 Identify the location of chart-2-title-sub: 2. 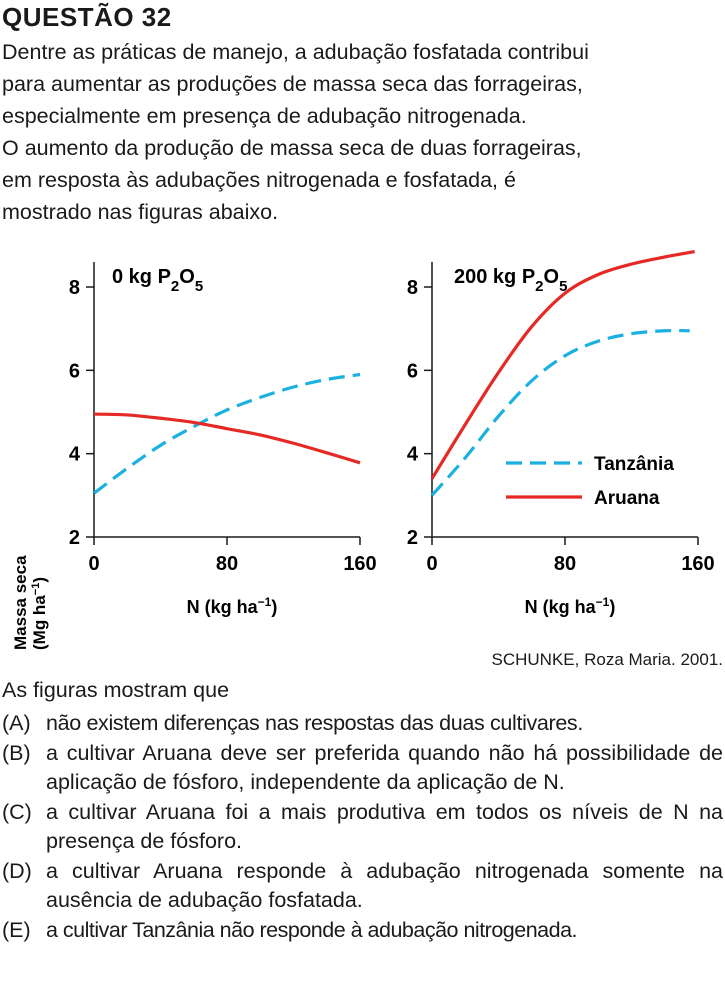
(539, 286).